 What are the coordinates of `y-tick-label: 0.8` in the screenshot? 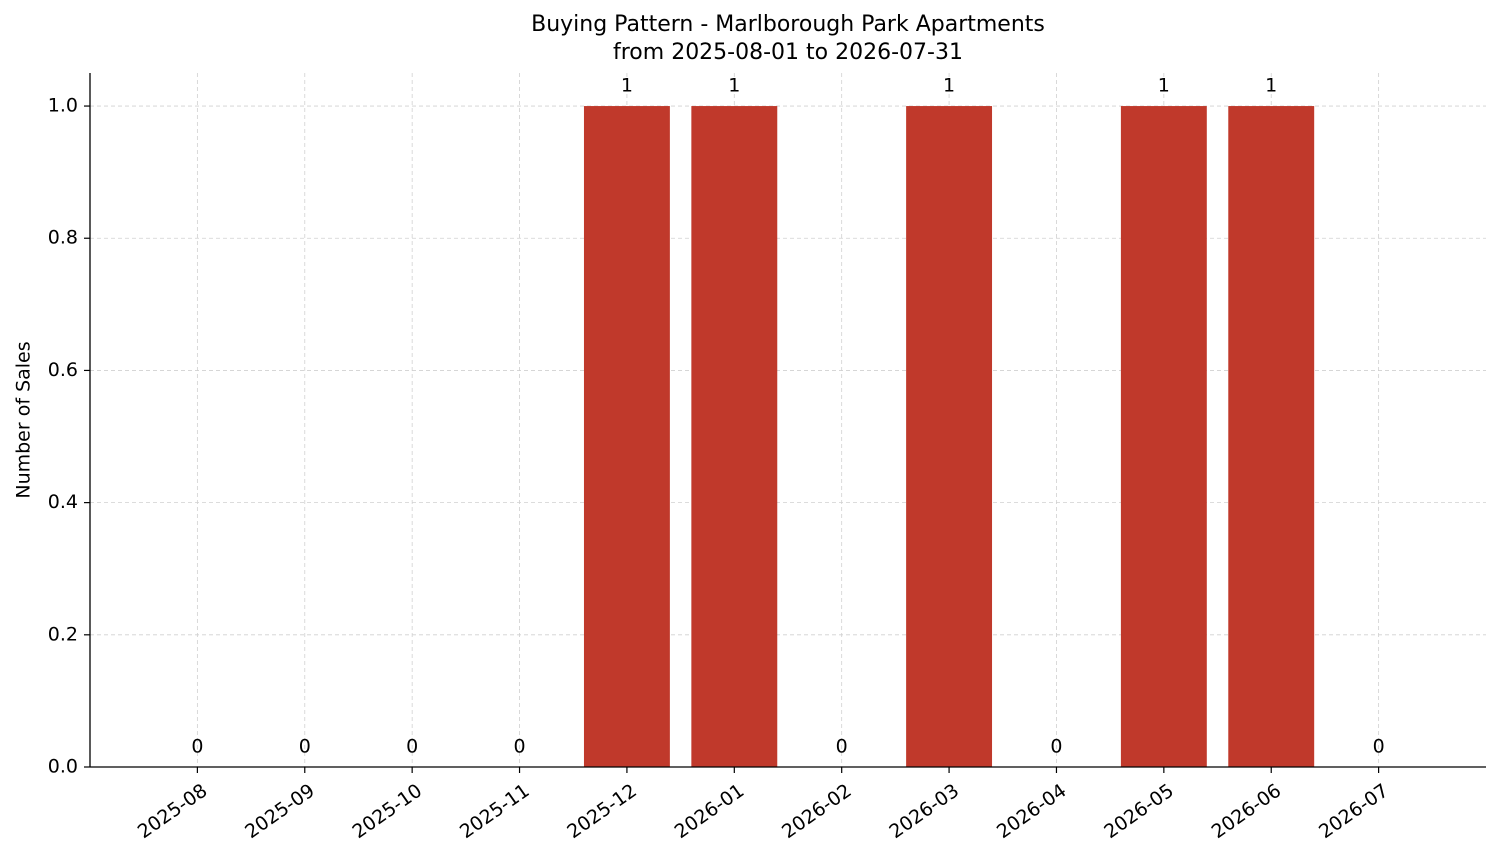 It's located at (63, 238).